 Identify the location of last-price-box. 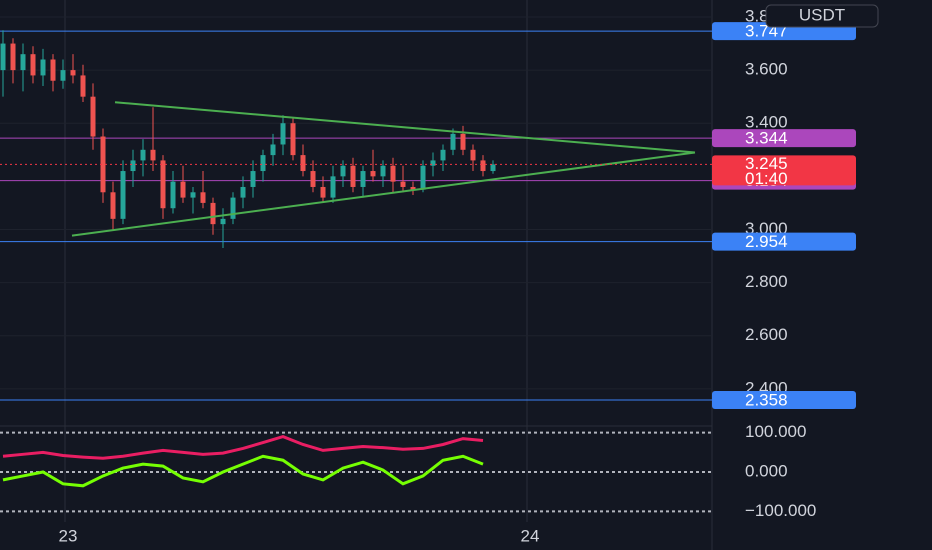
(784, 170).